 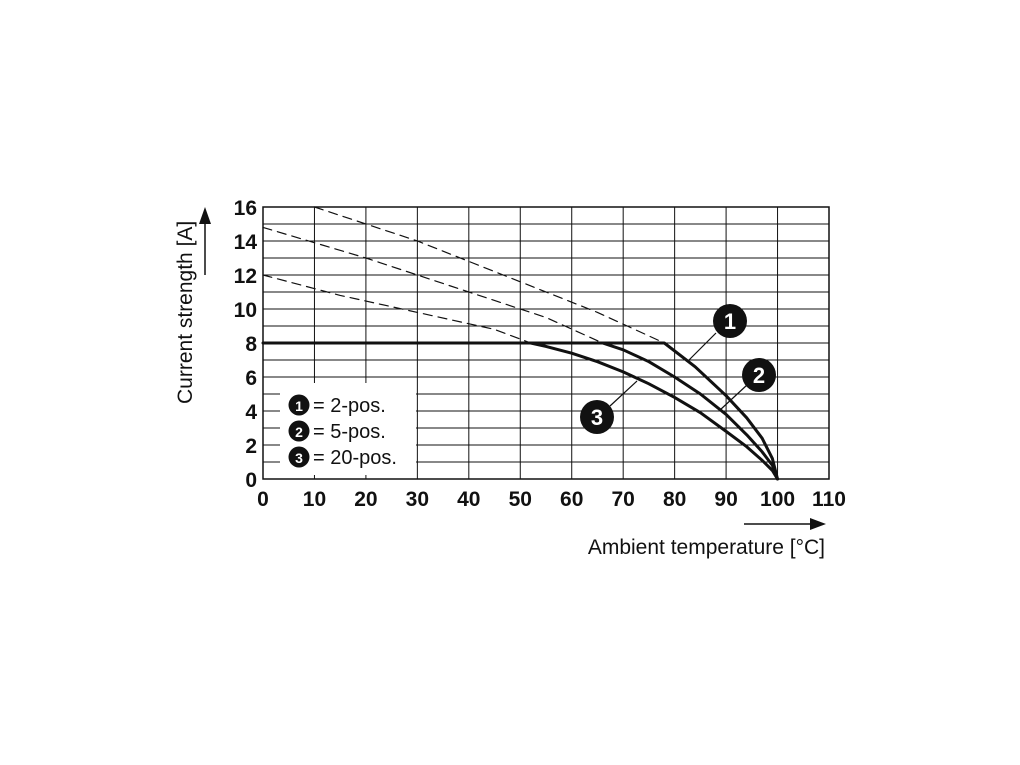 I want to click on y-axis-label: Current strength [A], so click(x=185, y=312).